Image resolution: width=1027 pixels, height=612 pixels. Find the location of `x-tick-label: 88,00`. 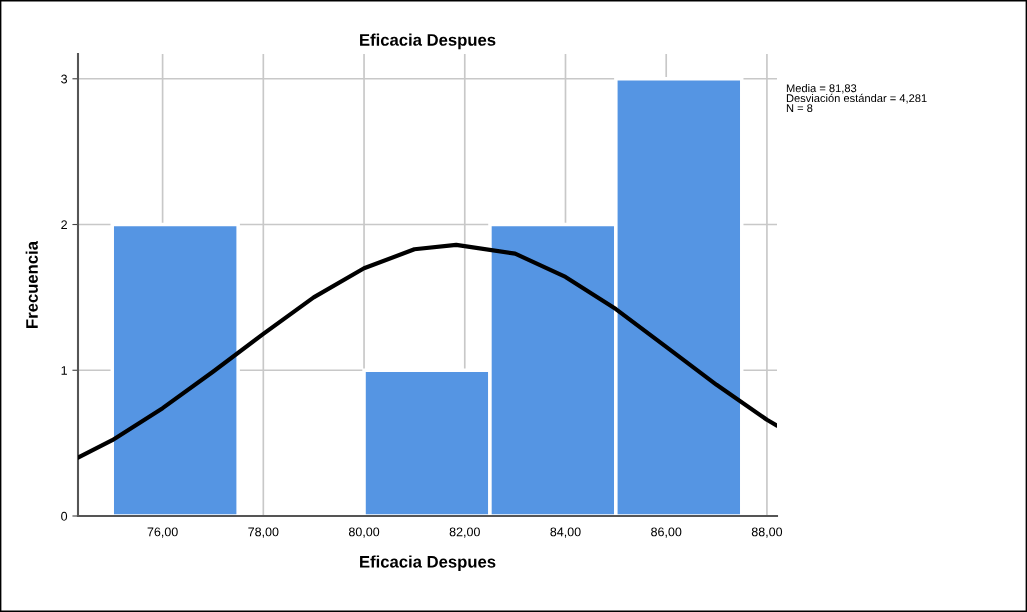

x-tick-label: 88,00 is located at coordinates (767, 532).